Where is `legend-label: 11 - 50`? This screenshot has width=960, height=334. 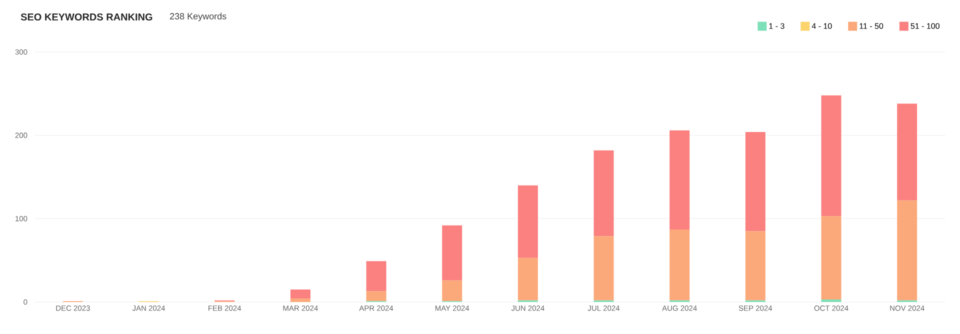
legend-label: 11 - 50 is located at coordinates (872, 26).